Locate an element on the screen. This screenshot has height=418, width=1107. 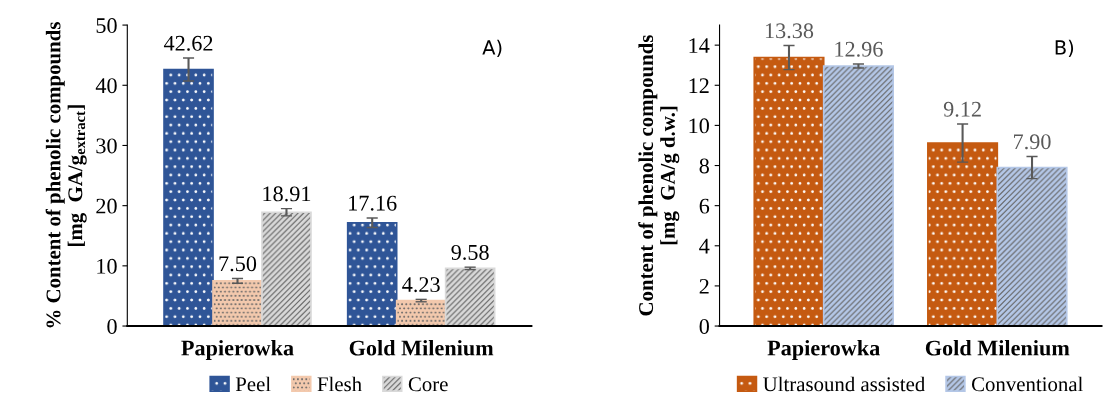
y-tick-label: 20 is located at coordinates (106, 206).